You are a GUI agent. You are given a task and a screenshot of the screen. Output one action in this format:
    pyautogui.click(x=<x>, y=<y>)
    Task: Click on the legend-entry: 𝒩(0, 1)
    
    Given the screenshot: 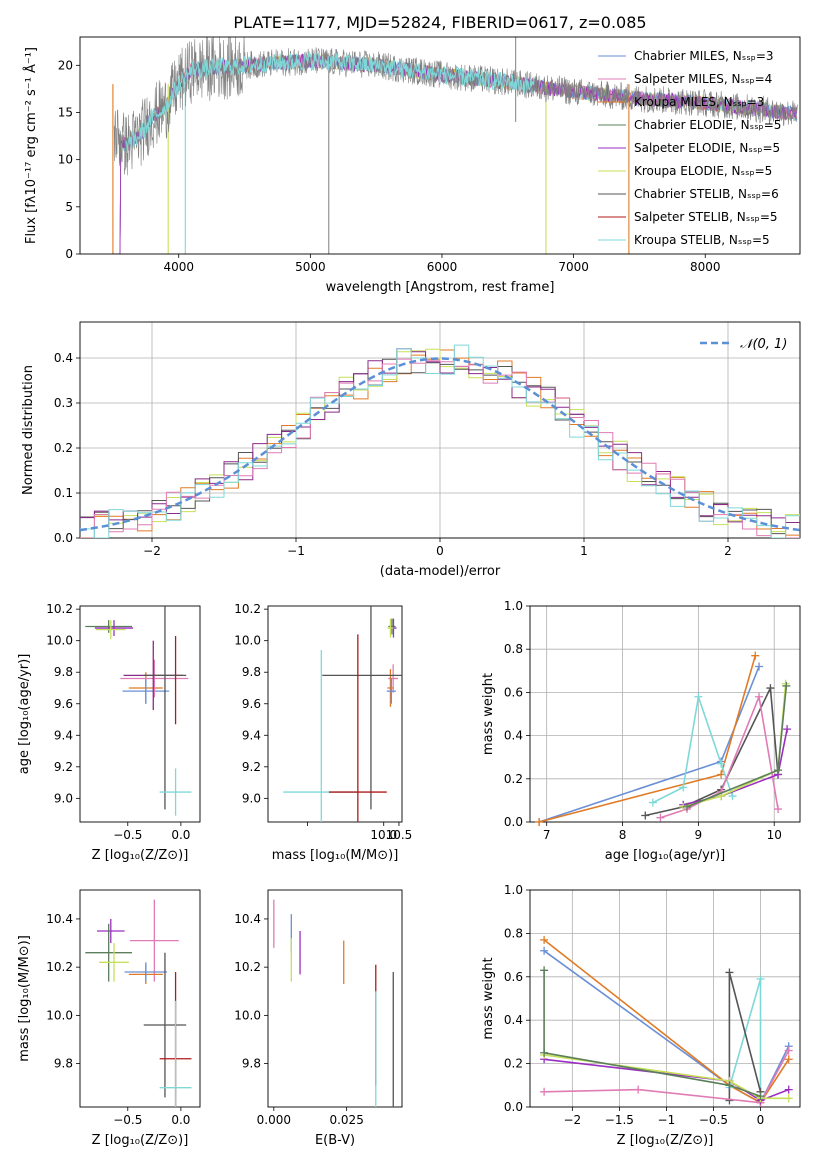 What is the action you would take?
    pyautogui.click(x=763, y=344)
    